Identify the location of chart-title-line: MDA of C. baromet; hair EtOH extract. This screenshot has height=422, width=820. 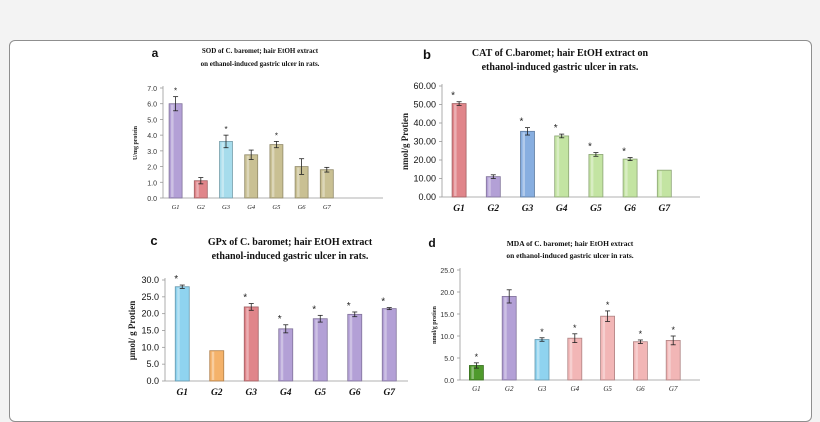
(570, 243).